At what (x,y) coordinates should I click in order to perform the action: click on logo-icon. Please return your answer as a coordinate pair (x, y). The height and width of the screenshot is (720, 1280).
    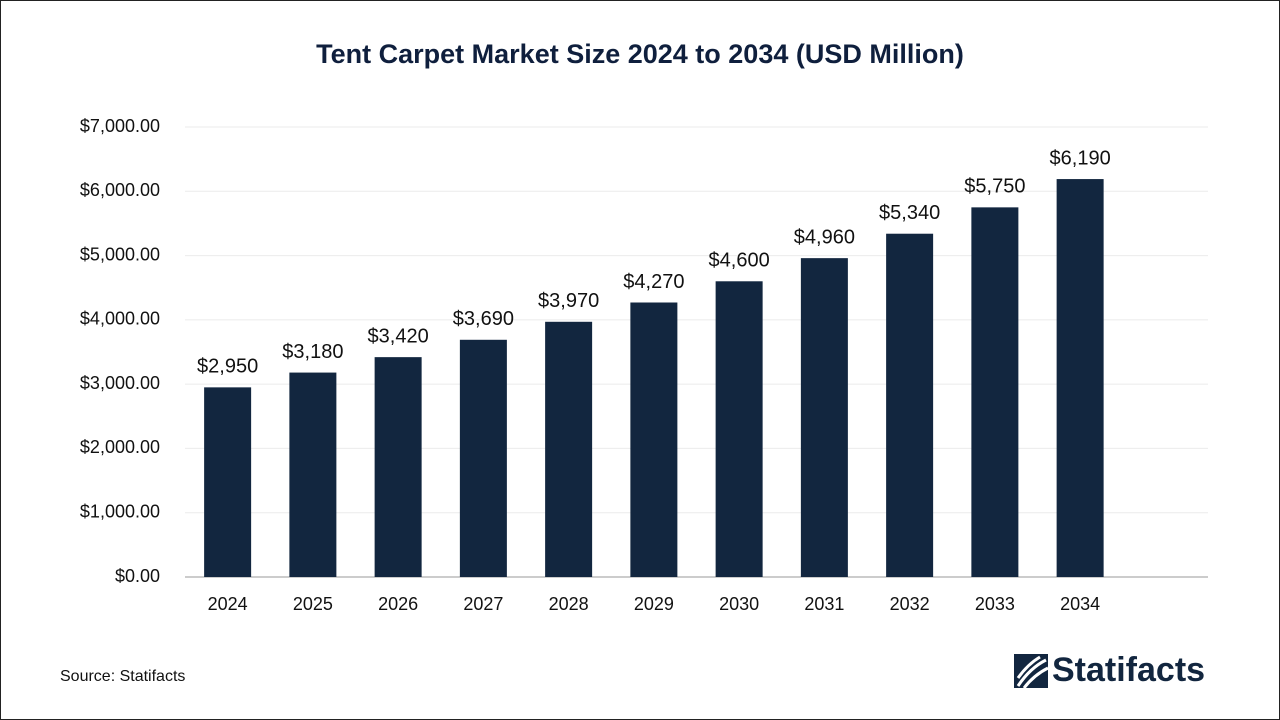
    Looking at the image, I should click on (1031, 671).